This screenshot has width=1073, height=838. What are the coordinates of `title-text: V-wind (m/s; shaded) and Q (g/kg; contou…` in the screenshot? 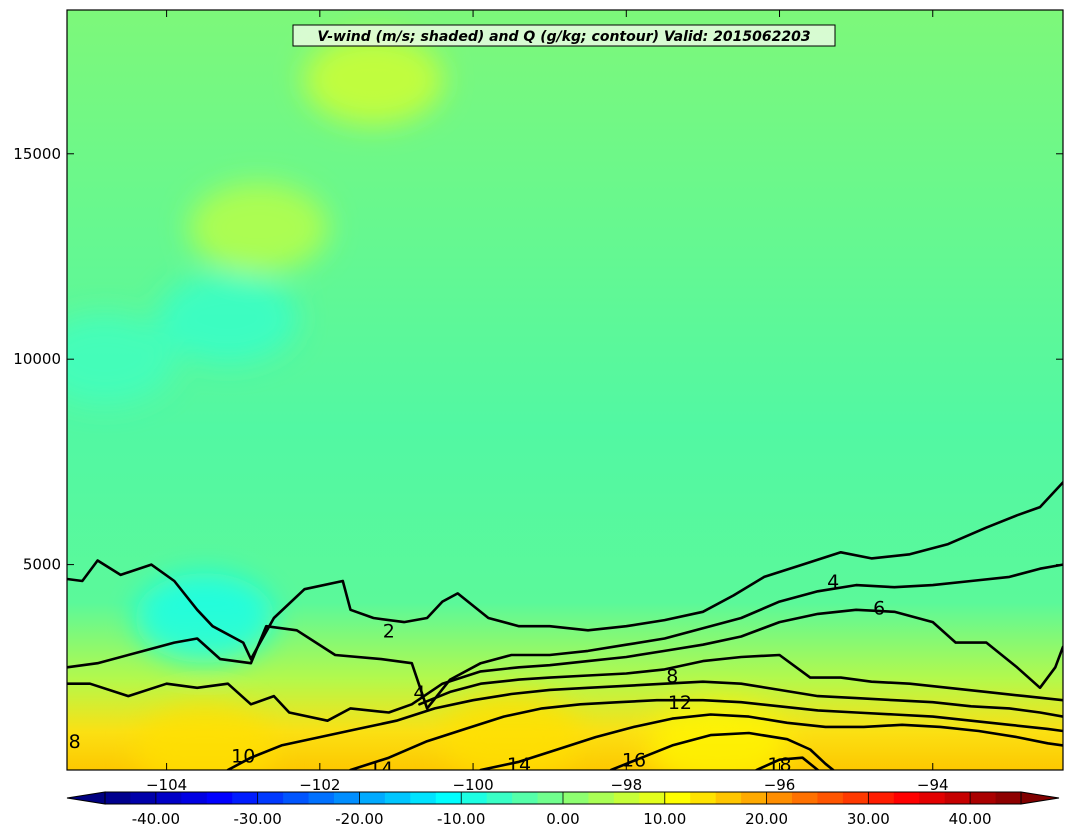 It's located at (563, 37).